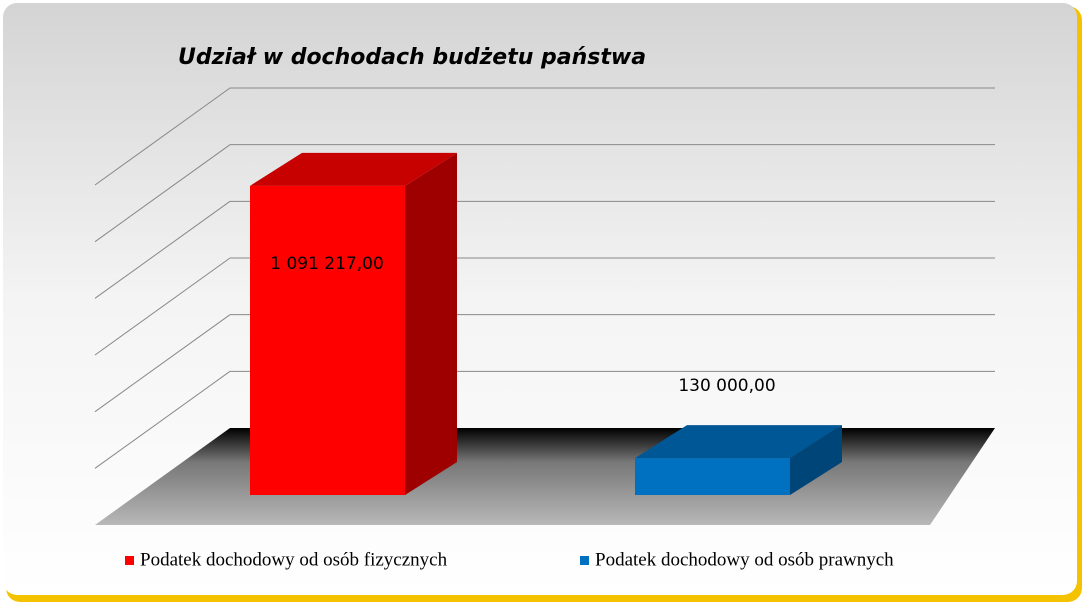  I want to click on floor, so click(545, 476).